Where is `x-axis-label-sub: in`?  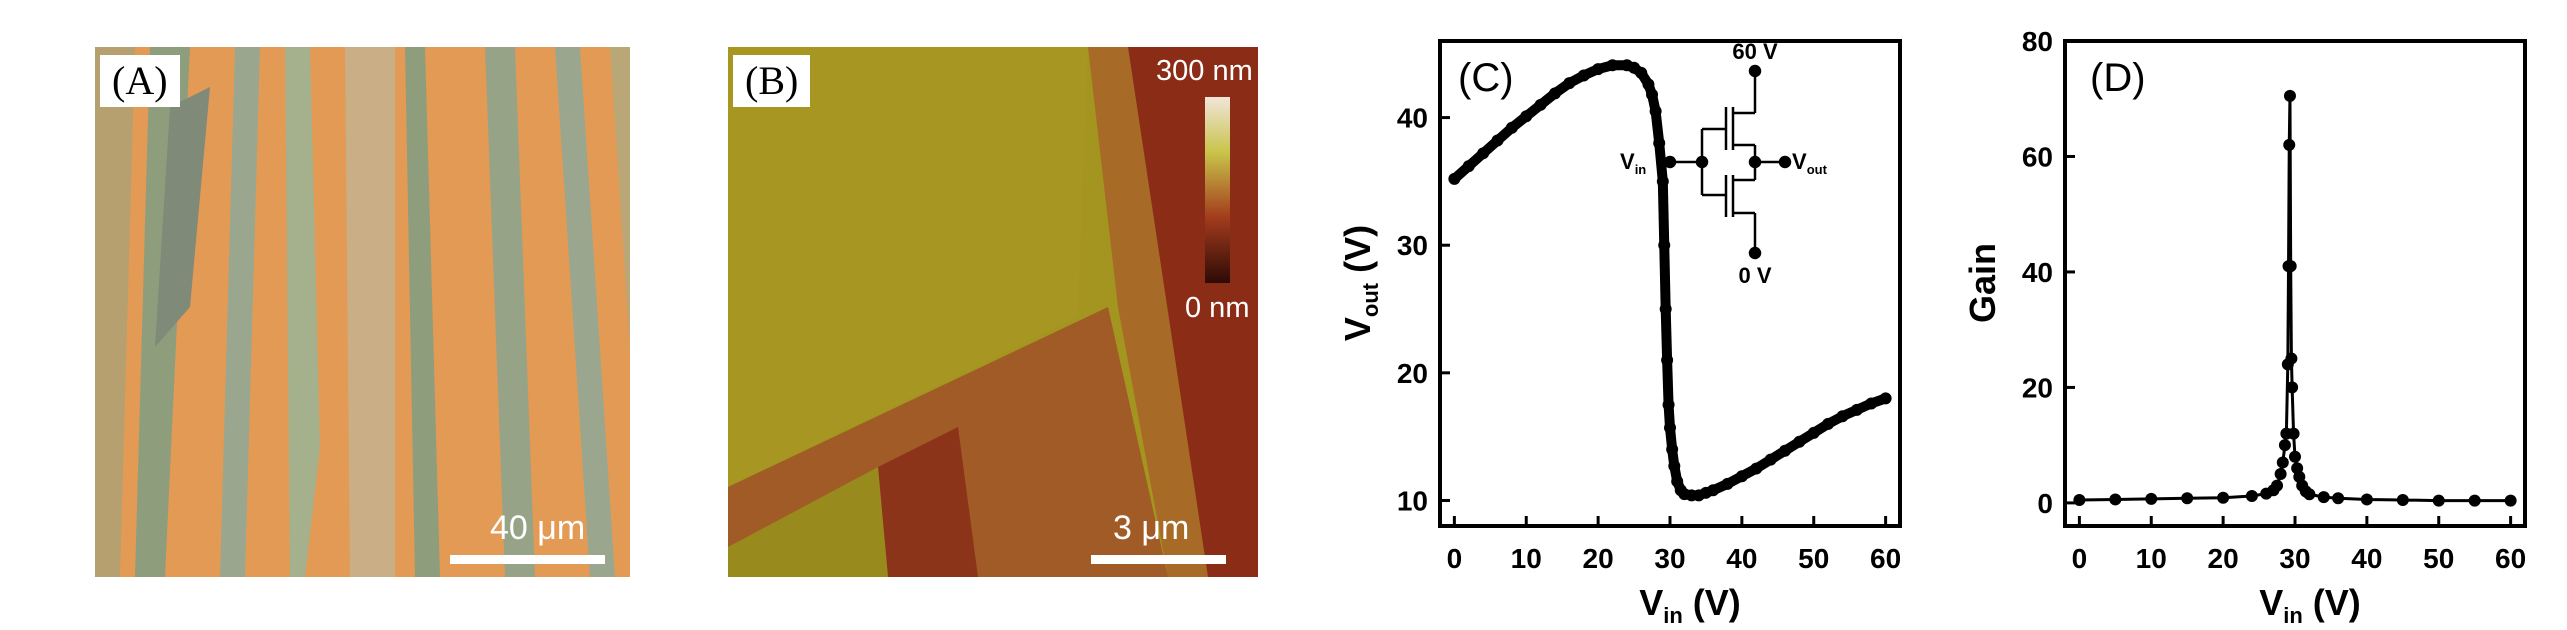
x-axis-label-sub: in is located at coordinates (1673, 614).